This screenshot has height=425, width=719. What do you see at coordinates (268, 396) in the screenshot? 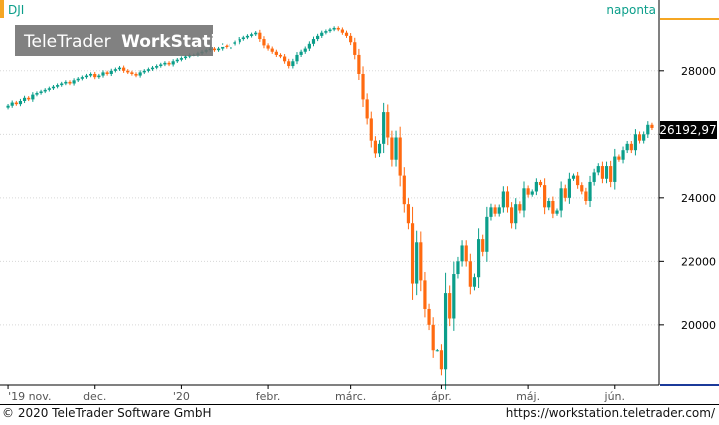
I see `x-tick-label: febr.` at bounding box center [268, 396].